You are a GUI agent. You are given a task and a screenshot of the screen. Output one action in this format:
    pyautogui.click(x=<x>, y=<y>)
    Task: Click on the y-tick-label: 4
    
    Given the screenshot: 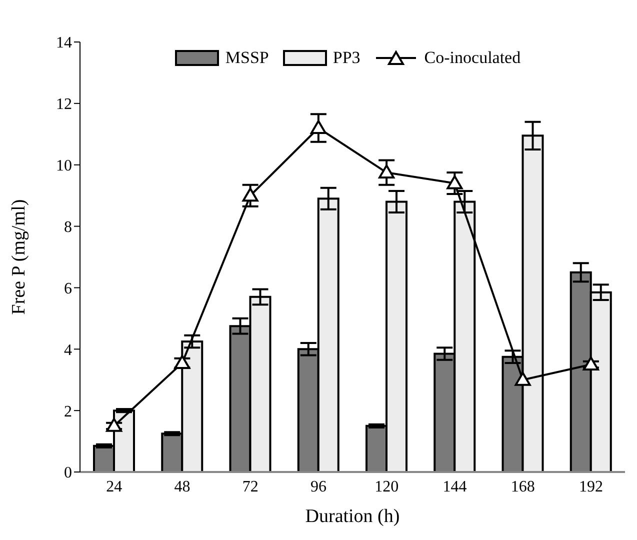 What is the action you would take?
    pyautogui.click(x=68, y=350)
    